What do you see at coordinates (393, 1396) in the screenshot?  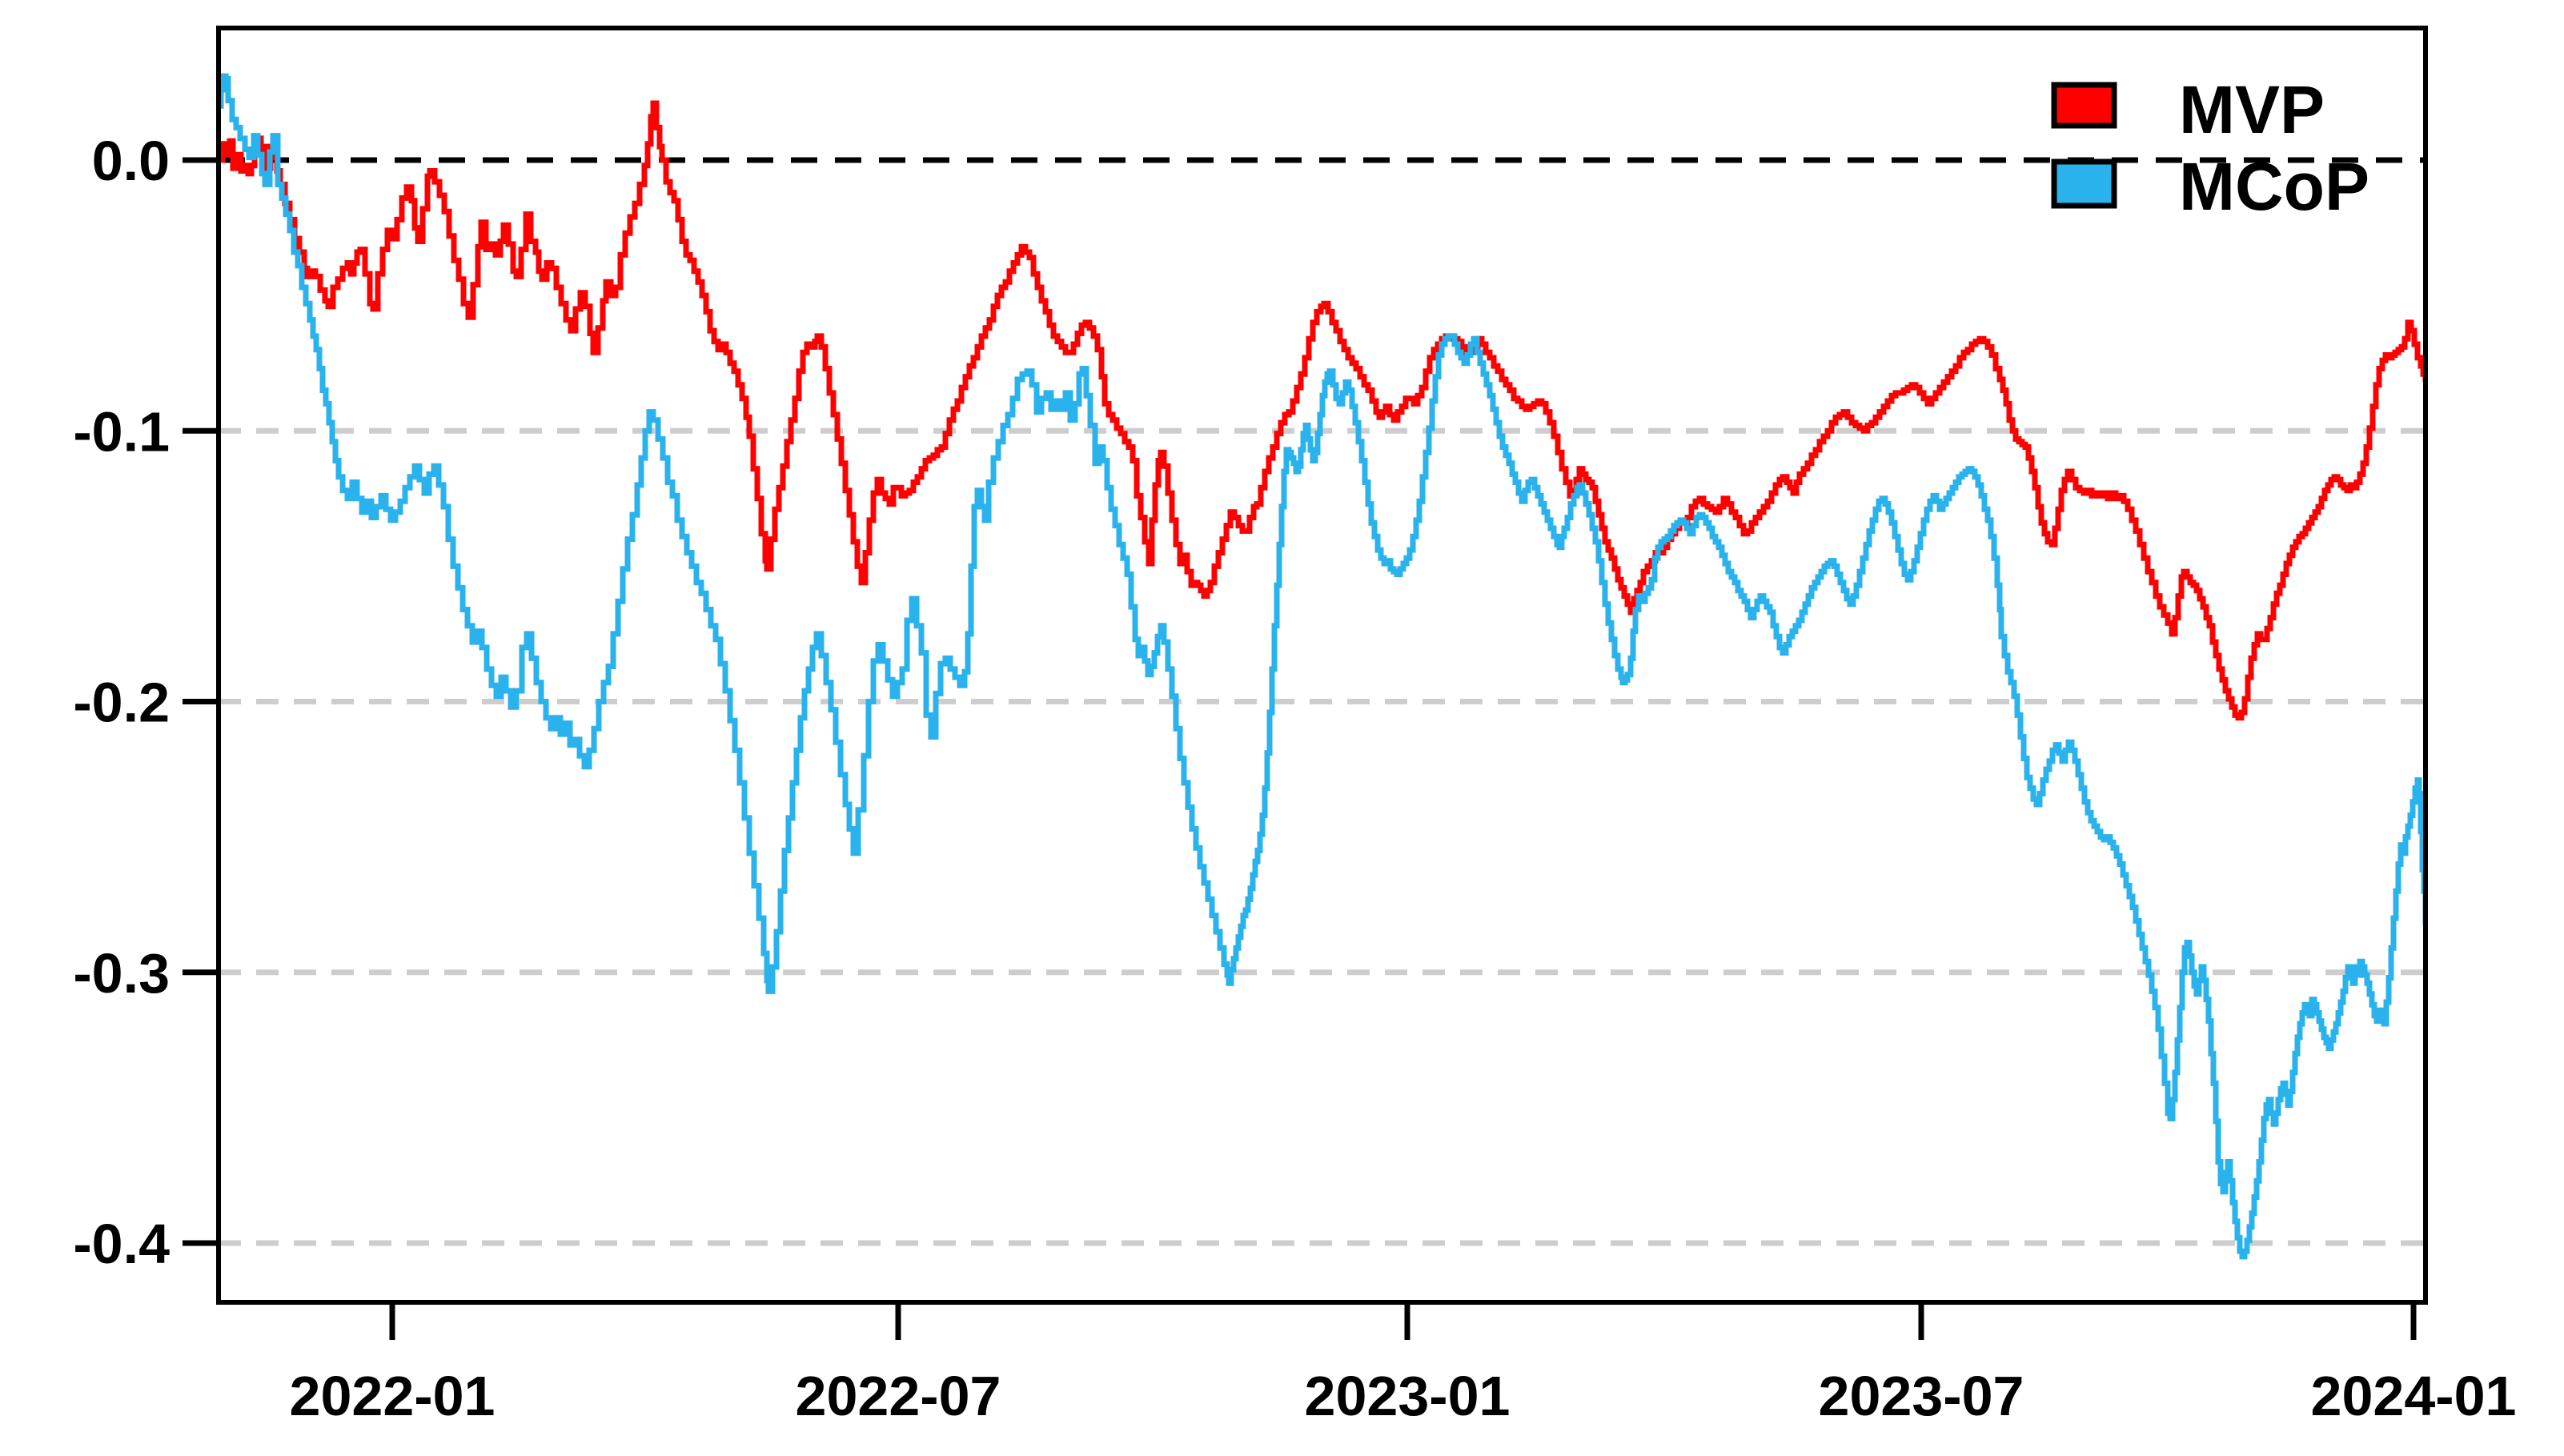 I see `x-axis-label: 2022-01` at bounding box center [393, 1396].